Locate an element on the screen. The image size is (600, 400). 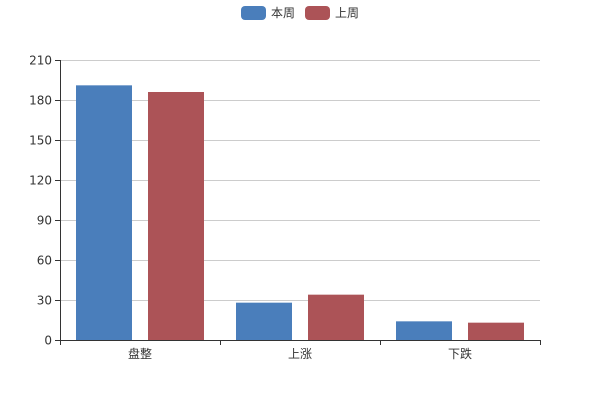
y-tick-label: 120 is located at coordinates (40, 181).